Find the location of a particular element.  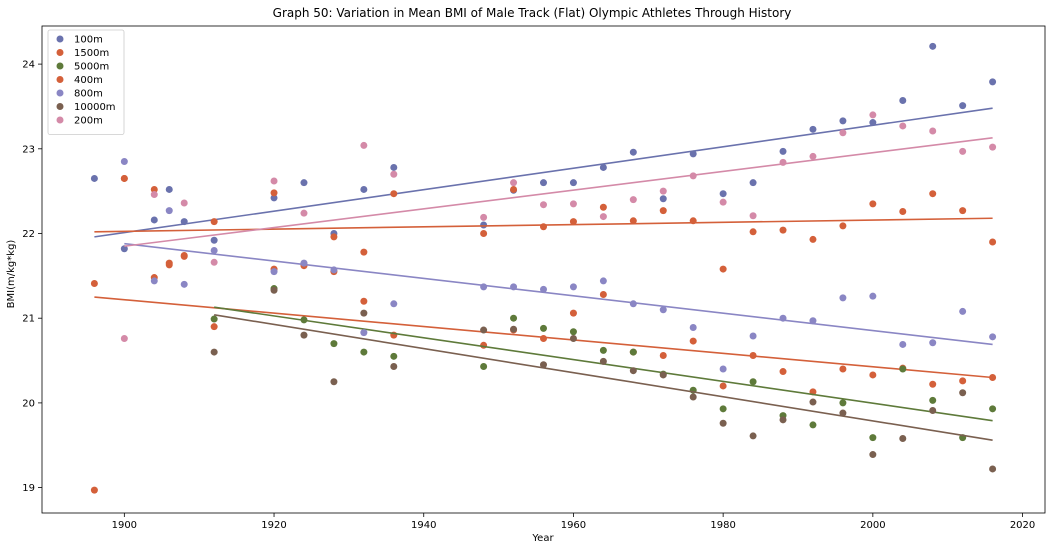

y-tick-label: 23 is located at coordinates (28, 149).